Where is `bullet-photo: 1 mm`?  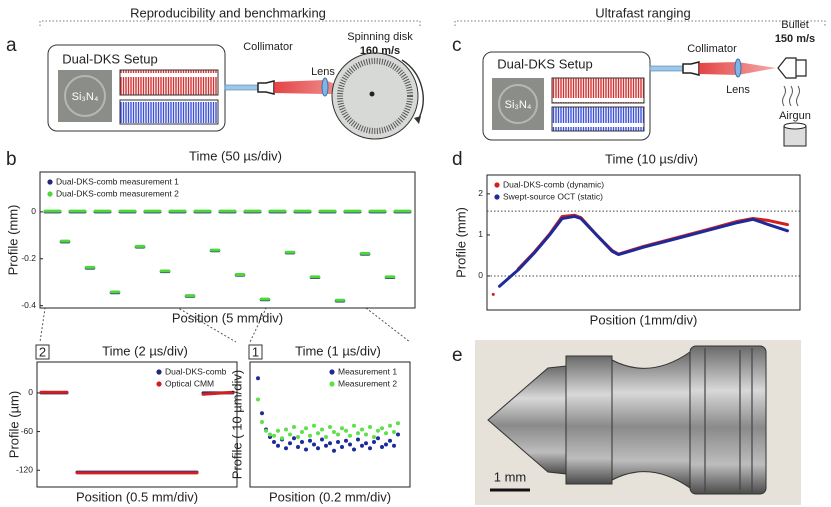
bullet-photo: 1 mm is located at coordinates (638, 422).